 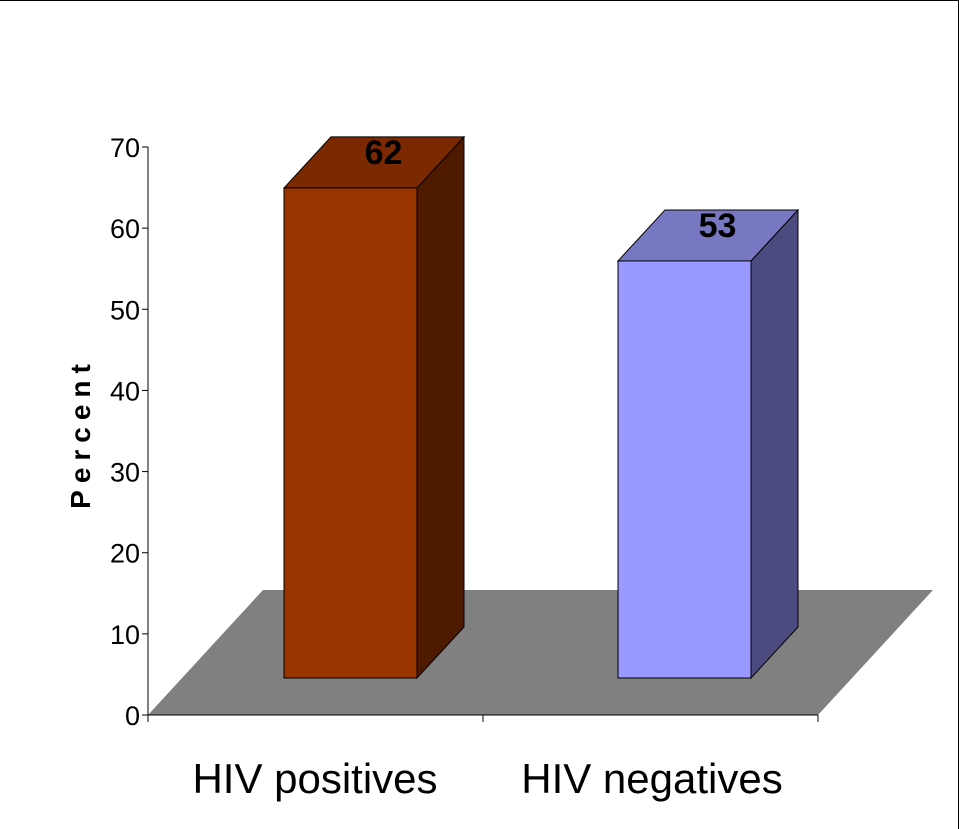 What do you see at coordinates (125, 554) in the screenshot?
I see `y-tick-label: 20` at bounding box center [125, 554].